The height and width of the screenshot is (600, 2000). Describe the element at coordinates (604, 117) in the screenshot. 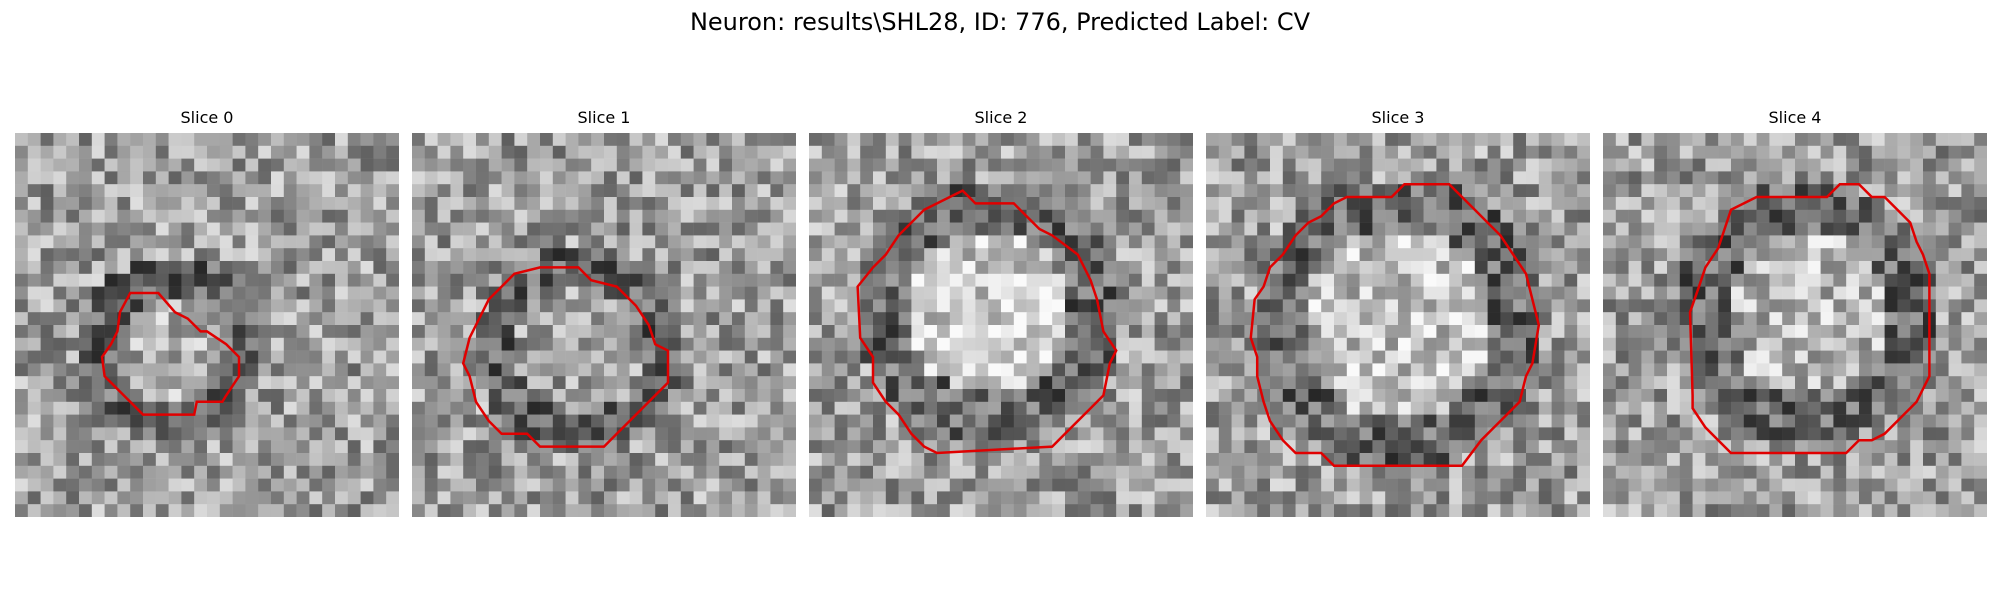

I see `slice-title: Slice 1` at that location.